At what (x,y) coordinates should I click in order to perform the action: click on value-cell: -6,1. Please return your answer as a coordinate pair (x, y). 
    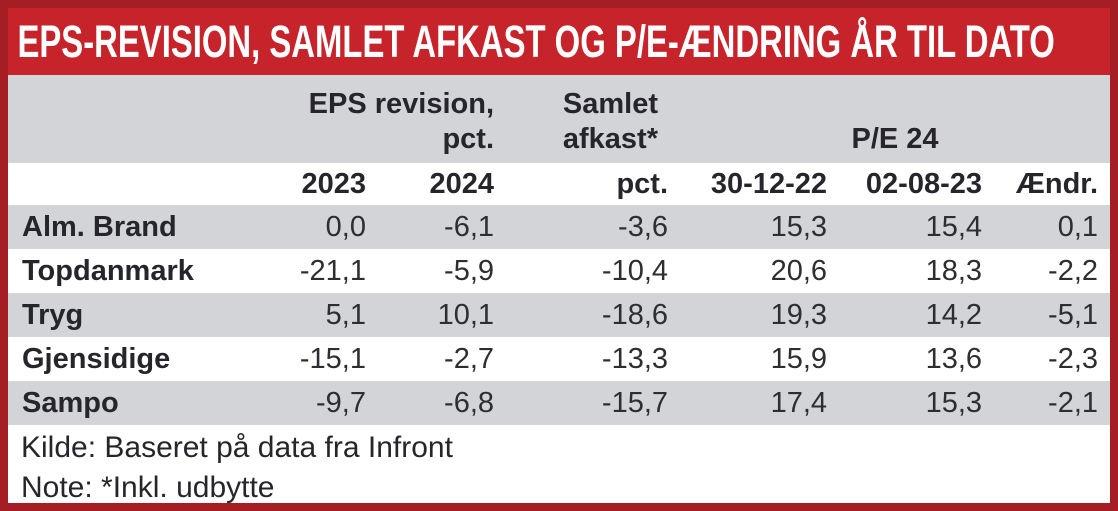
    Looking at the image, I should click on (469, 226).